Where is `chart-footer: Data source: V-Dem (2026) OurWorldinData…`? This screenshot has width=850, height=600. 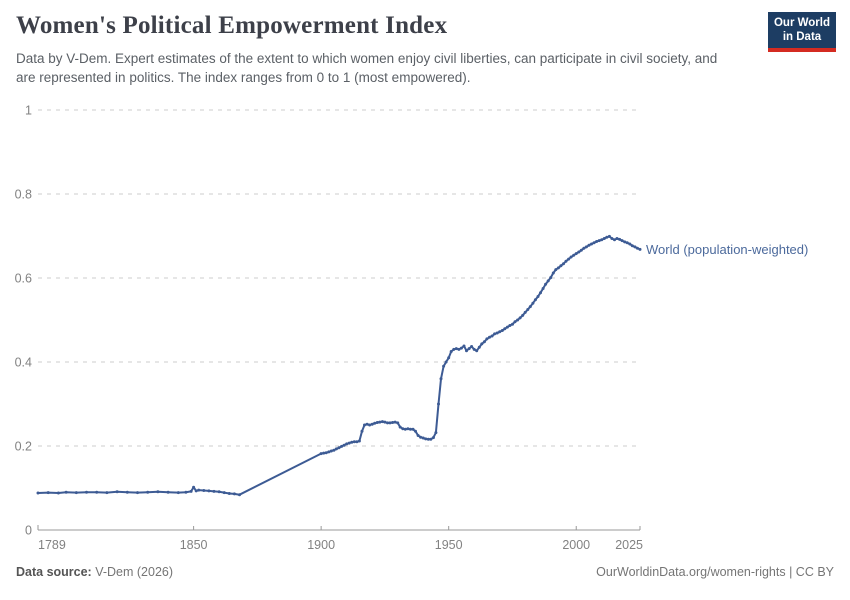 chart-footer: Data source: V-Dem (2026) OurWorldinData… is located at coordinates (425, 572).